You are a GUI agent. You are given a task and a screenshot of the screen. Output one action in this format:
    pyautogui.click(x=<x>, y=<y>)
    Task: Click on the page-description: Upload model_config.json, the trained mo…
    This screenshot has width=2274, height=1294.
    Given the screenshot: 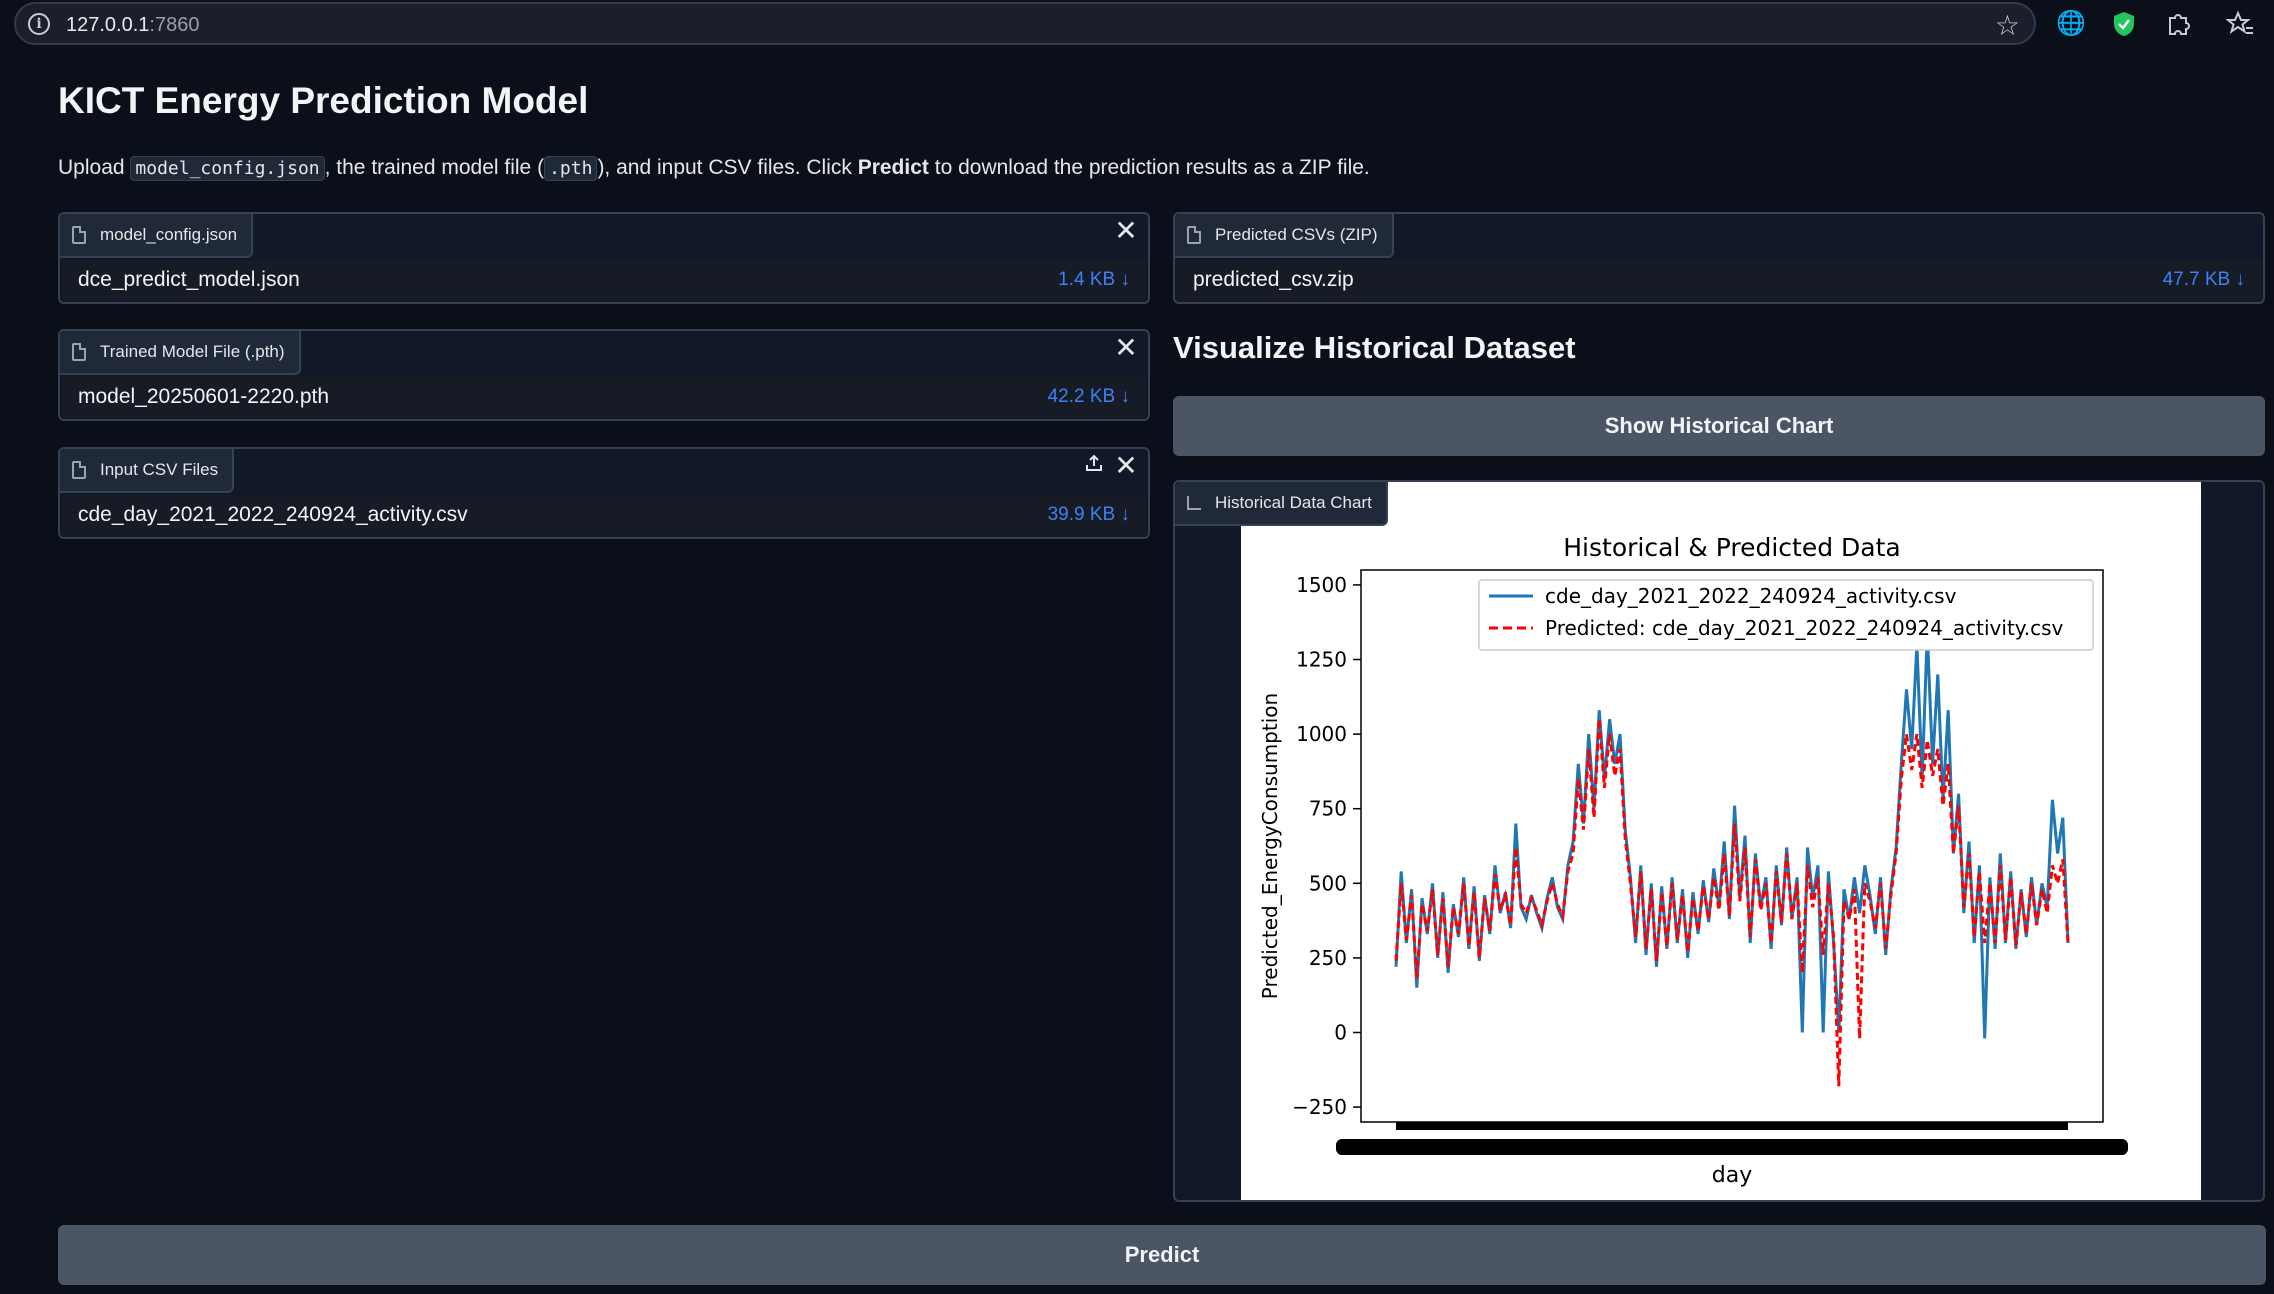 What is the action you would take?
    pyautogui.click(x=714, y=168)
    